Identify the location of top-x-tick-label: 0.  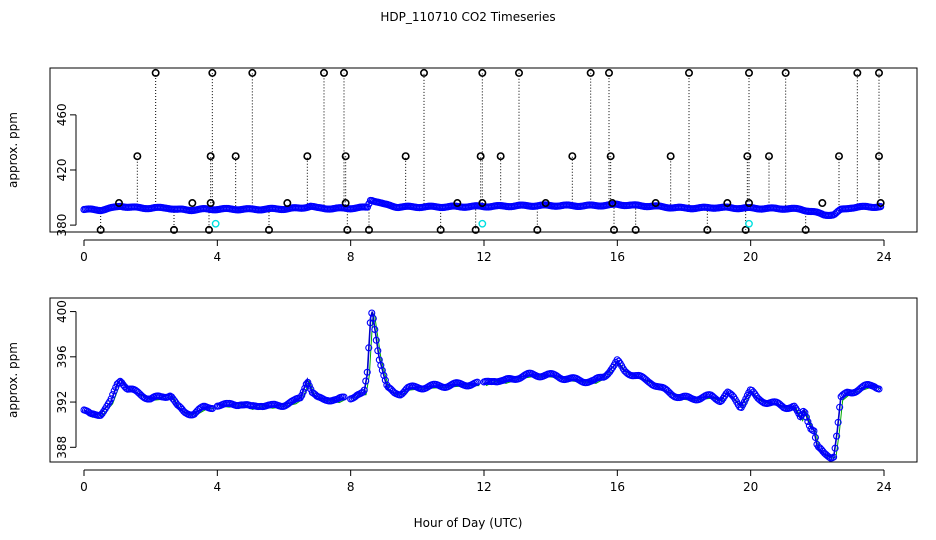
(84, 257).